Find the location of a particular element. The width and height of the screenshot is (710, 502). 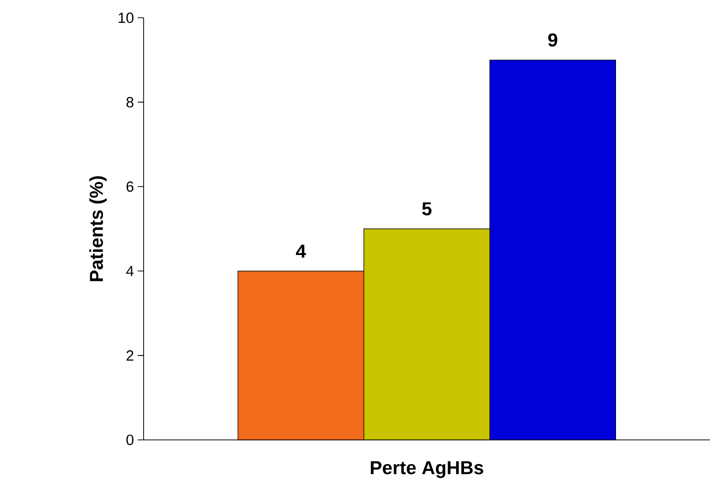

y-tick-label: 6 is located at coordinates (130, 186).